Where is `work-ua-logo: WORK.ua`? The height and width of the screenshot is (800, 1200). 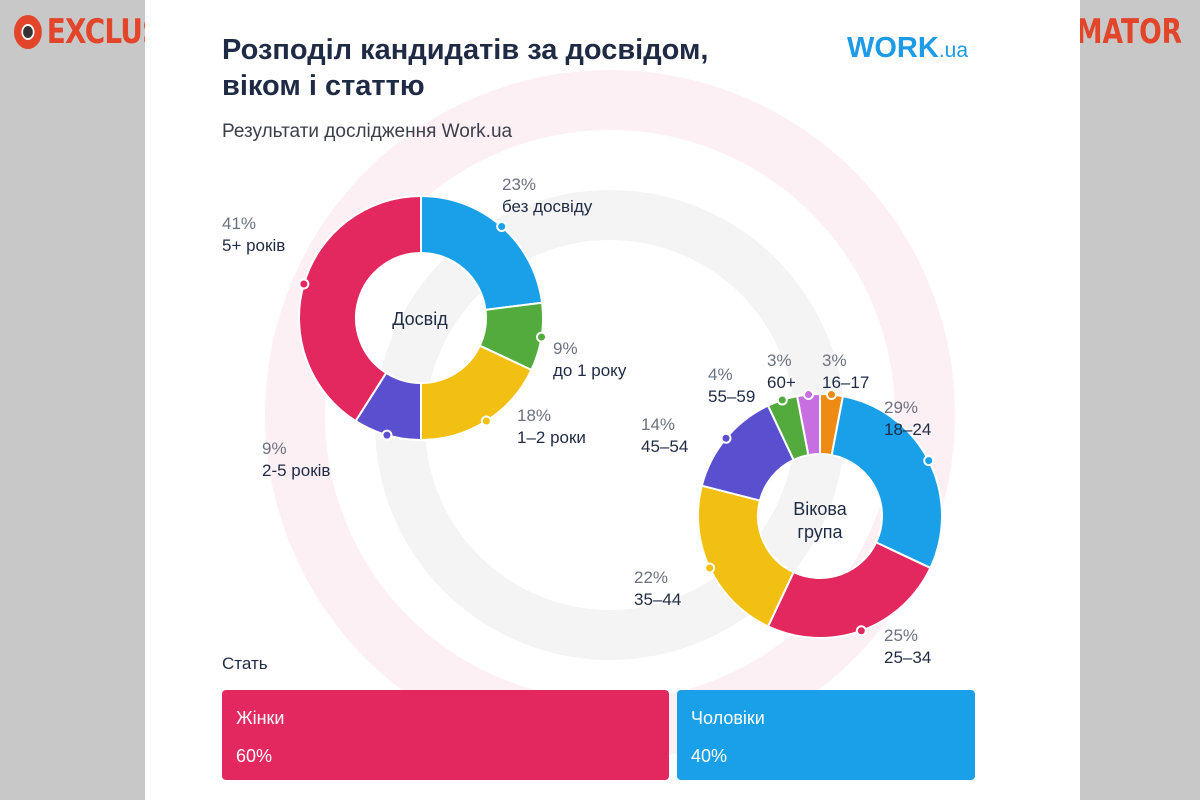
work-ua-logo: WORK.ua is located at coordinates (907, 48).